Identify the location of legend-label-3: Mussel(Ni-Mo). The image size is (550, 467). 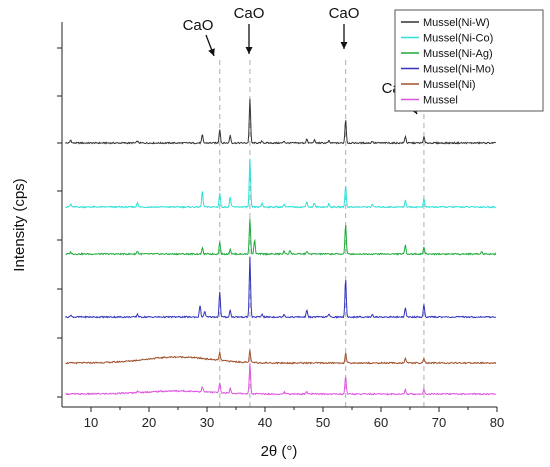
(459, 70).